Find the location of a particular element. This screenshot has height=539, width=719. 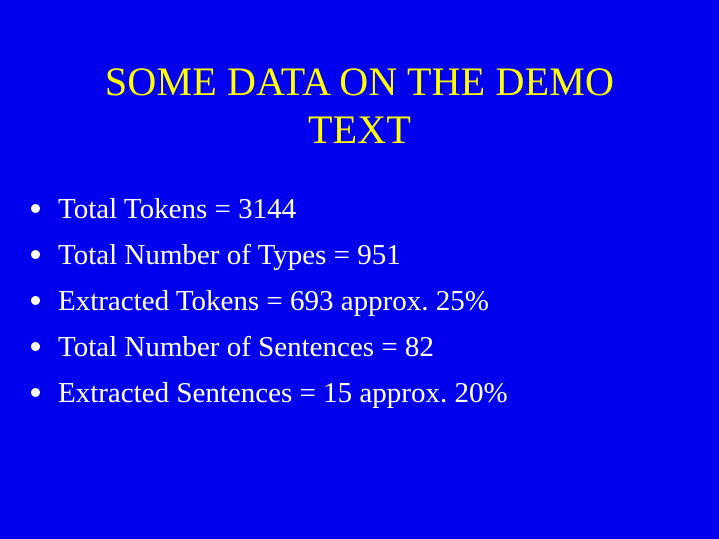

bullet-item: Total Number of Sentences = 82 is located at coordinates (365, 347).